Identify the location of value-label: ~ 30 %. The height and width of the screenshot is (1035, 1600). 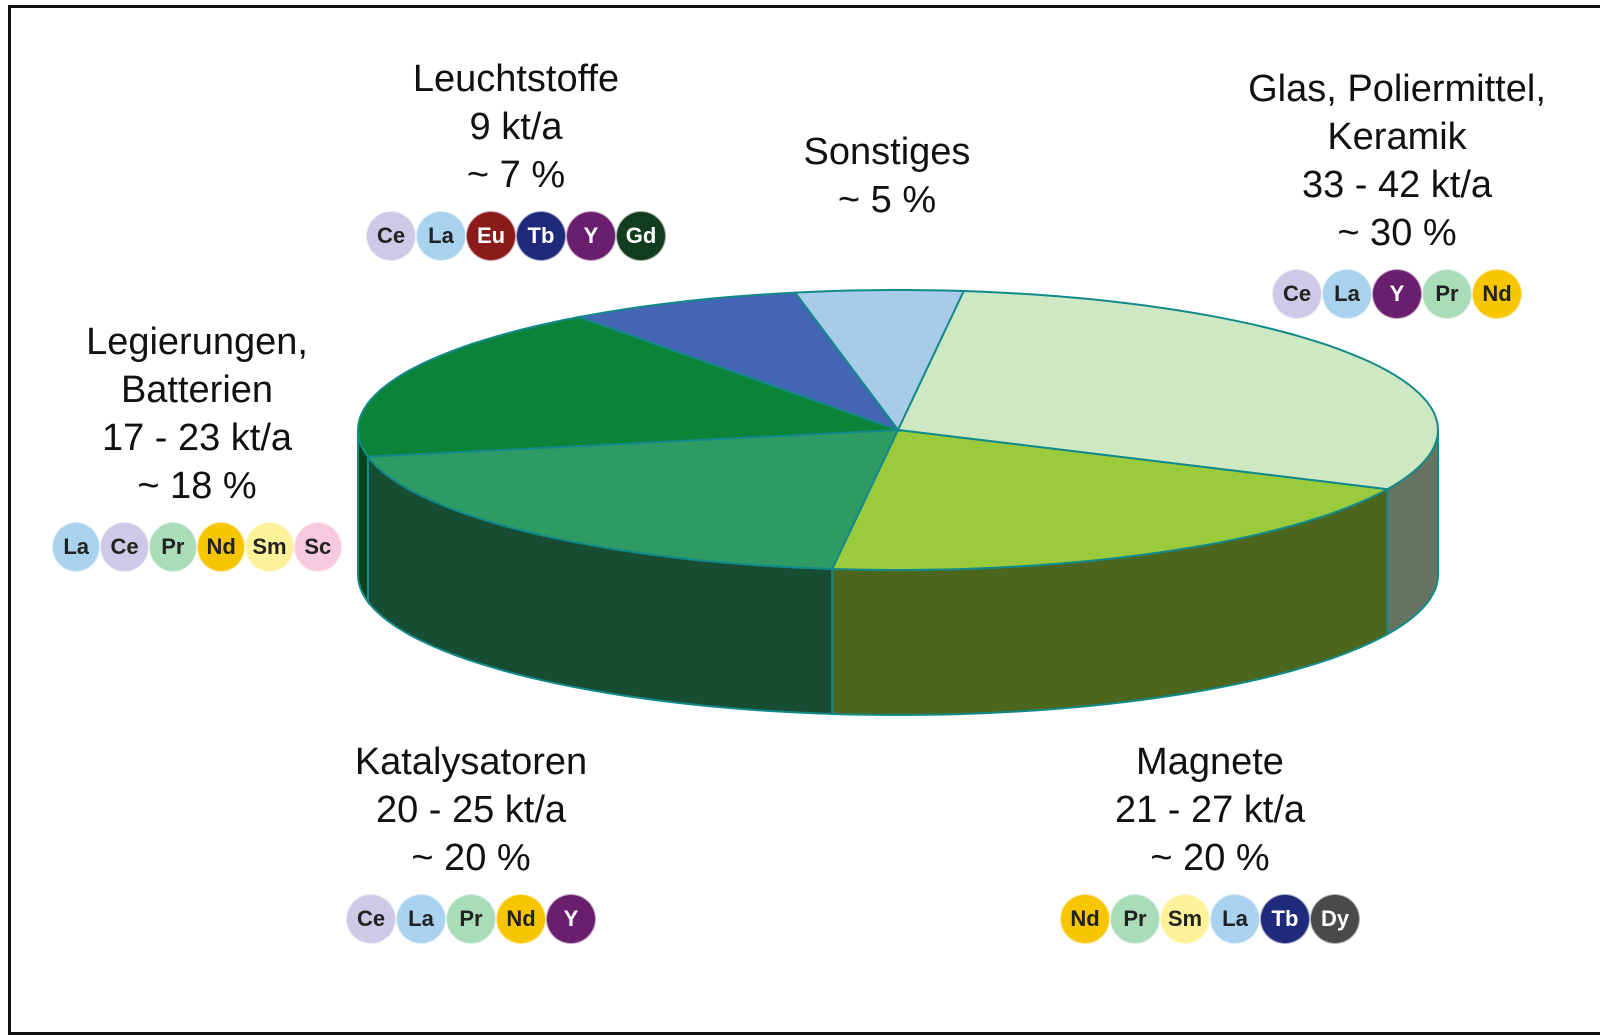
(1397, 233).